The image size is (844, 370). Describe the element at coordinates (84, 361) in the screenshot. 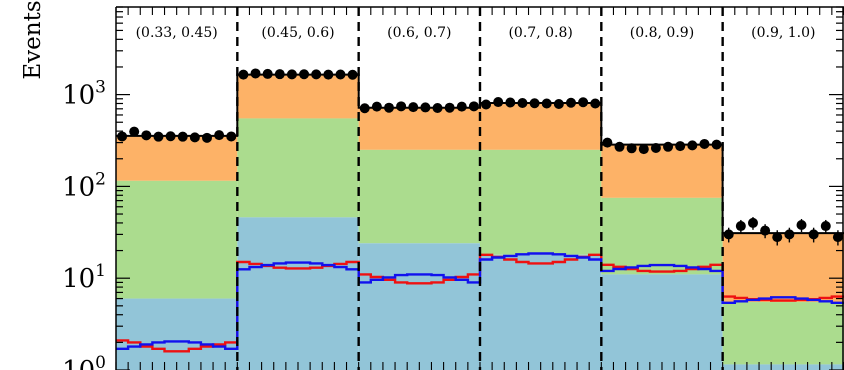

I see `y-tick-label: 100` at that location.